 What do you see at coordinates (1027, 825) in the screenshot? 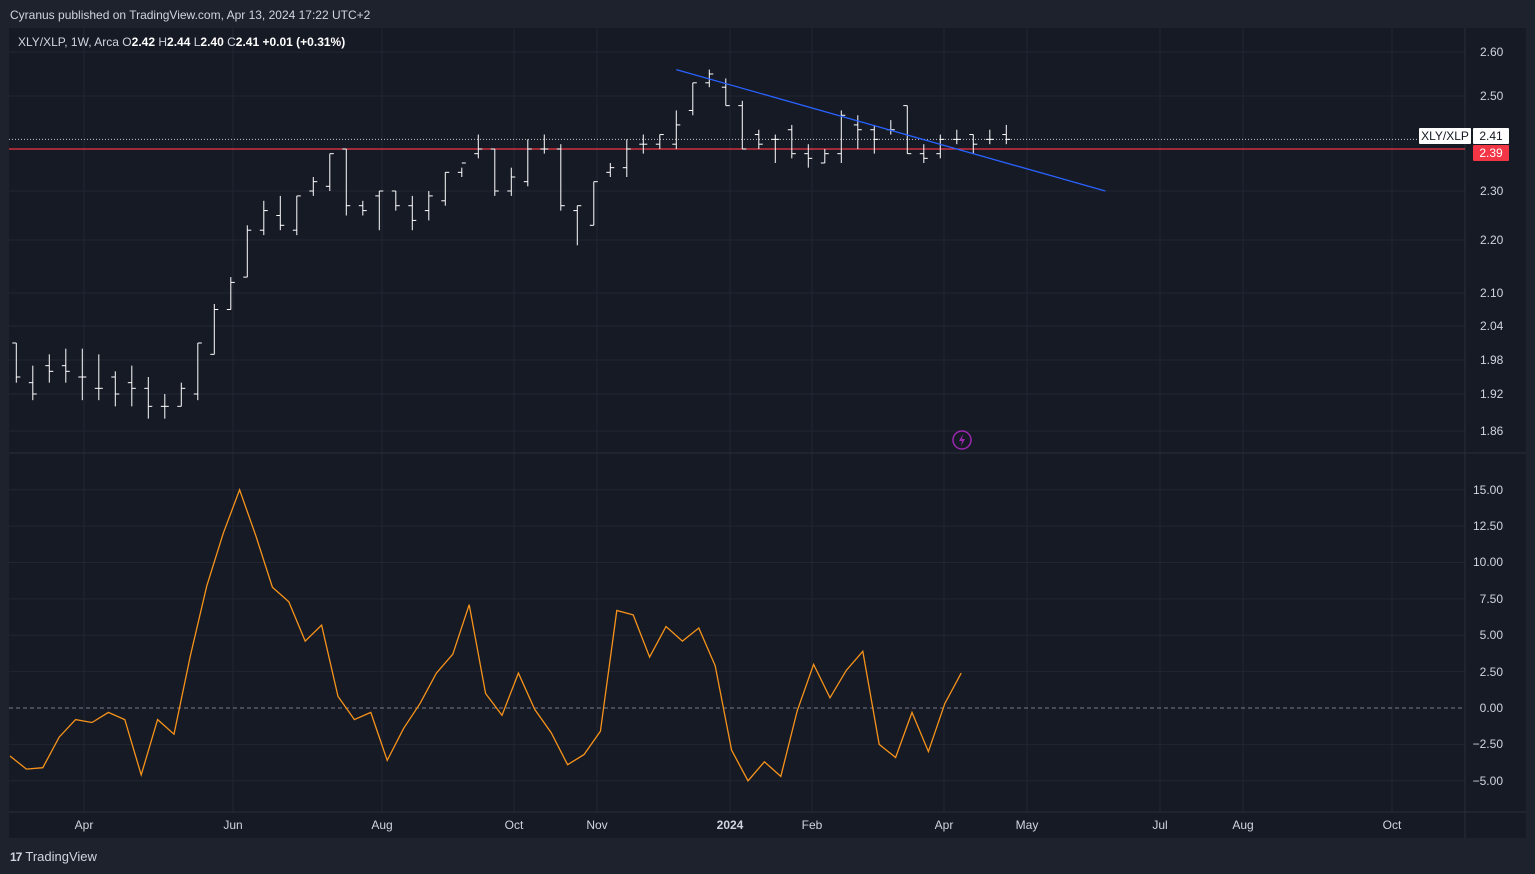
I see `time-axis-label: May` at bounding box center [1027, 825].